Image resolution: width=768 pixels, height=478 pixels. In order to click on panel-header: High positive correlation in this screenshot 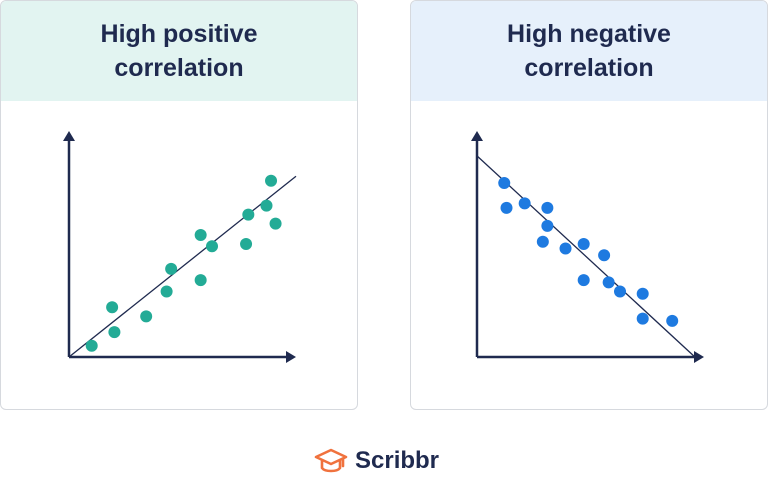, I will do `click(179, 51)`.